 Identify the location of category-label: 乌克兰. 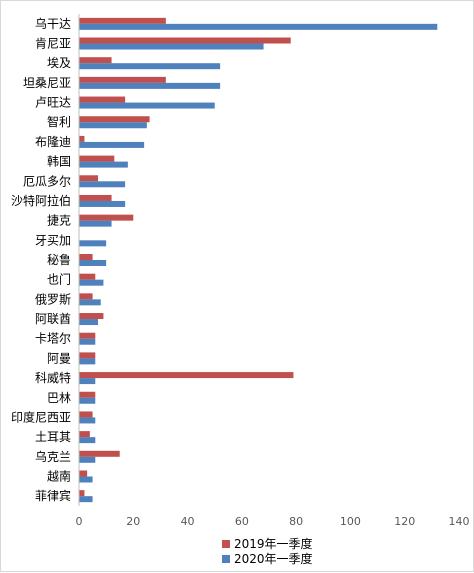
(53, 456).